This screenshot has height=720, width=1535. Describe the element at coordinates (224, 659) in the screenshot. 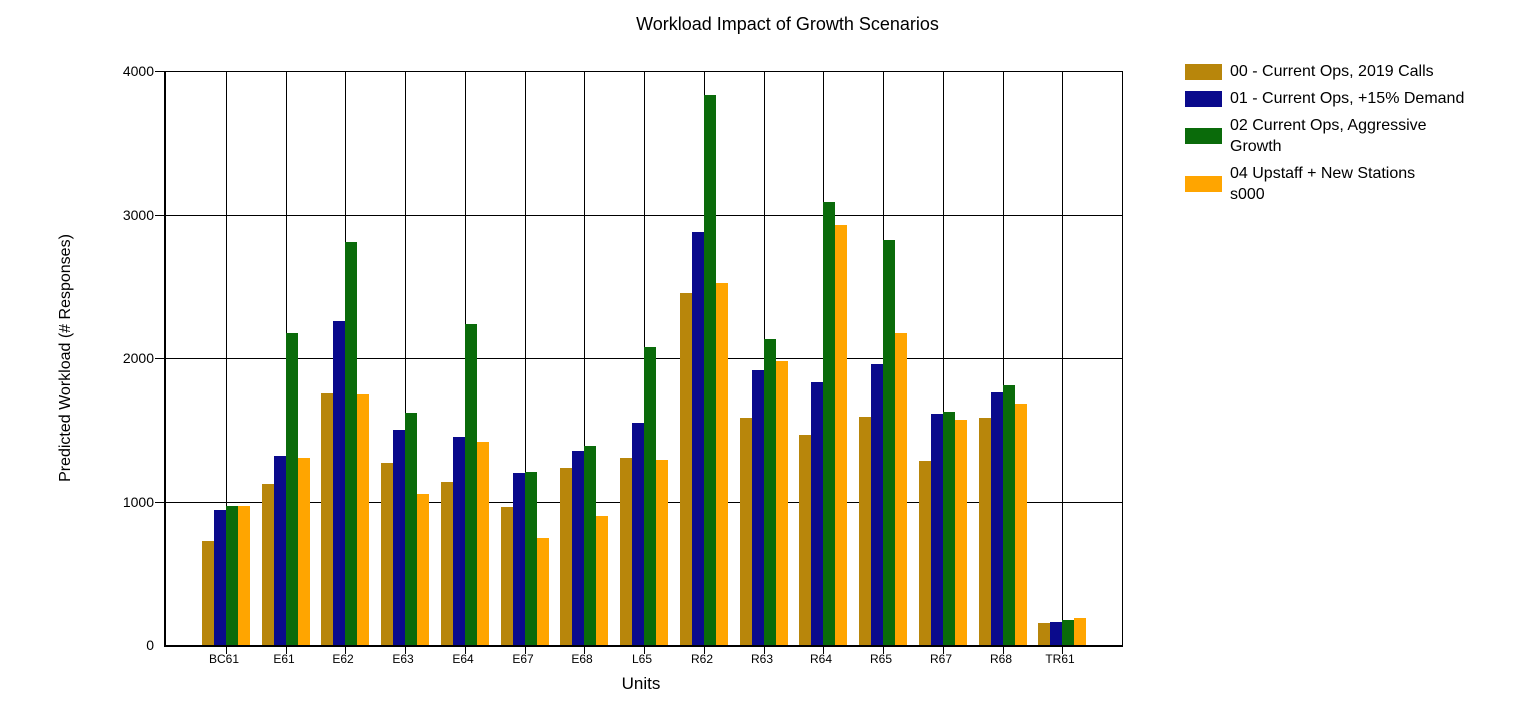

I see `x-tick-label-BC61: BC61` at that location.